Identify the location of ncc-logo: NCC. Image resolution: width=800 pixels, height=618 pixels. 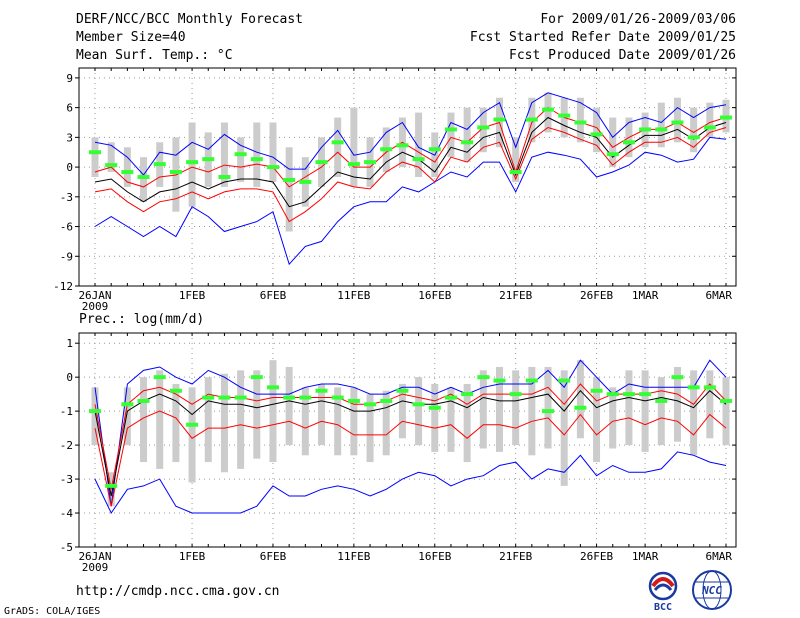
(712, 592).